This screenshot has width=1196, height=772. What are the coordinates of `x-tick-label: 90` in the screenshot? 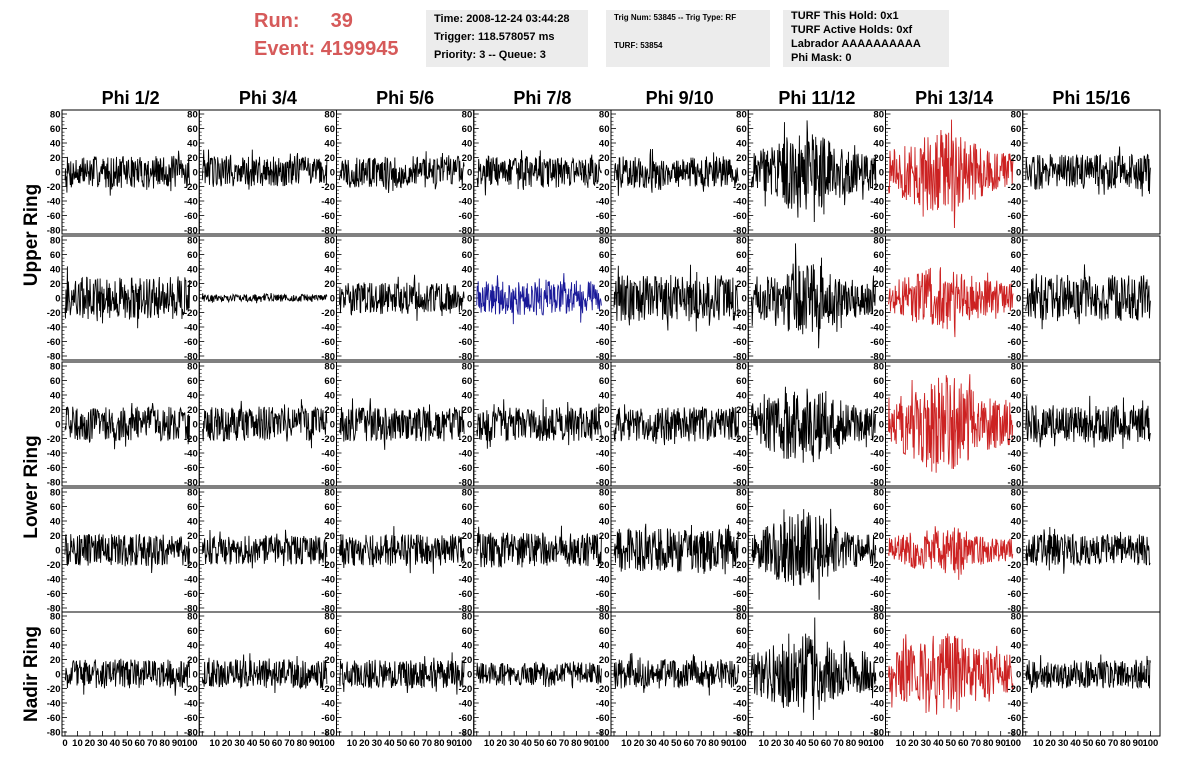 It's located at (1138, 743).